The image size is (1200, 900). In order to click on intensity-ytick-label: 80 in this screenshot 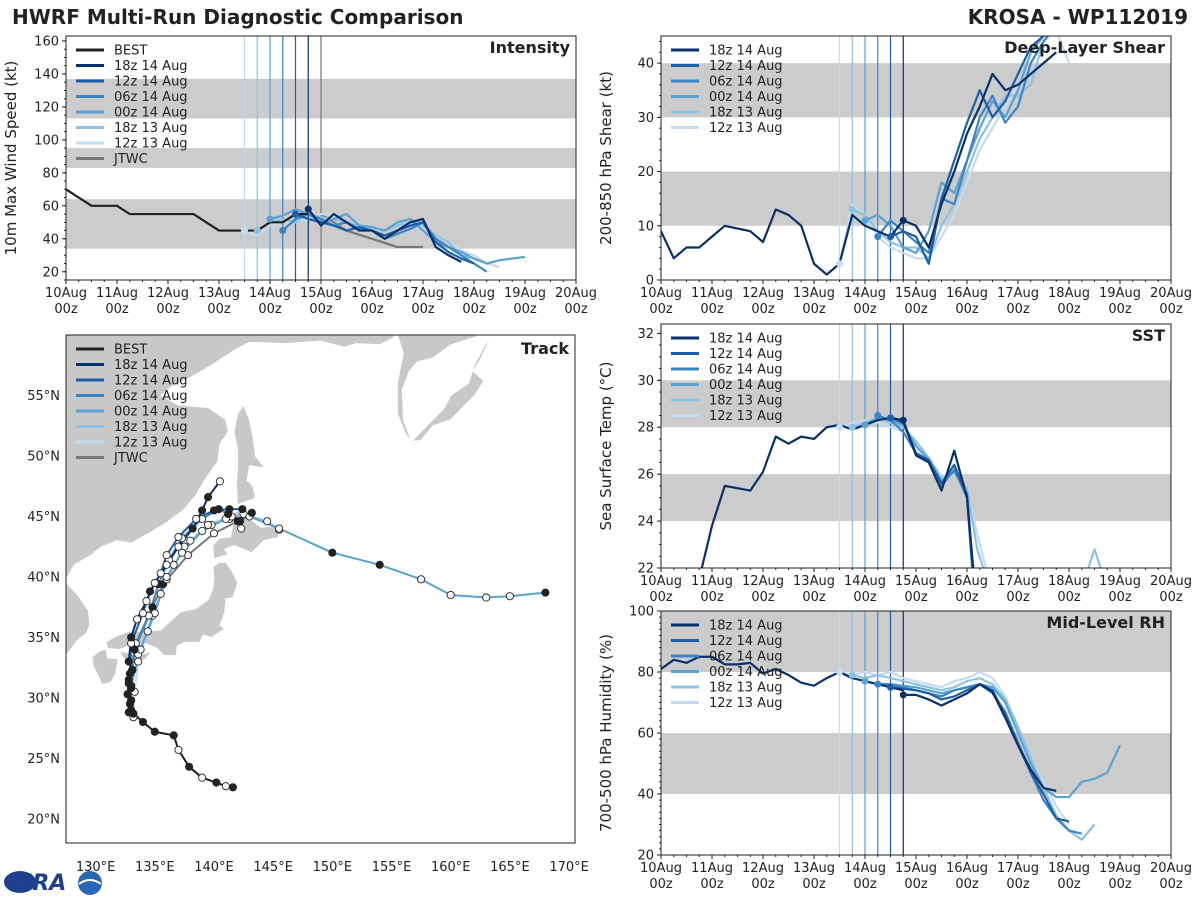, I will do `click(50, 173)`.